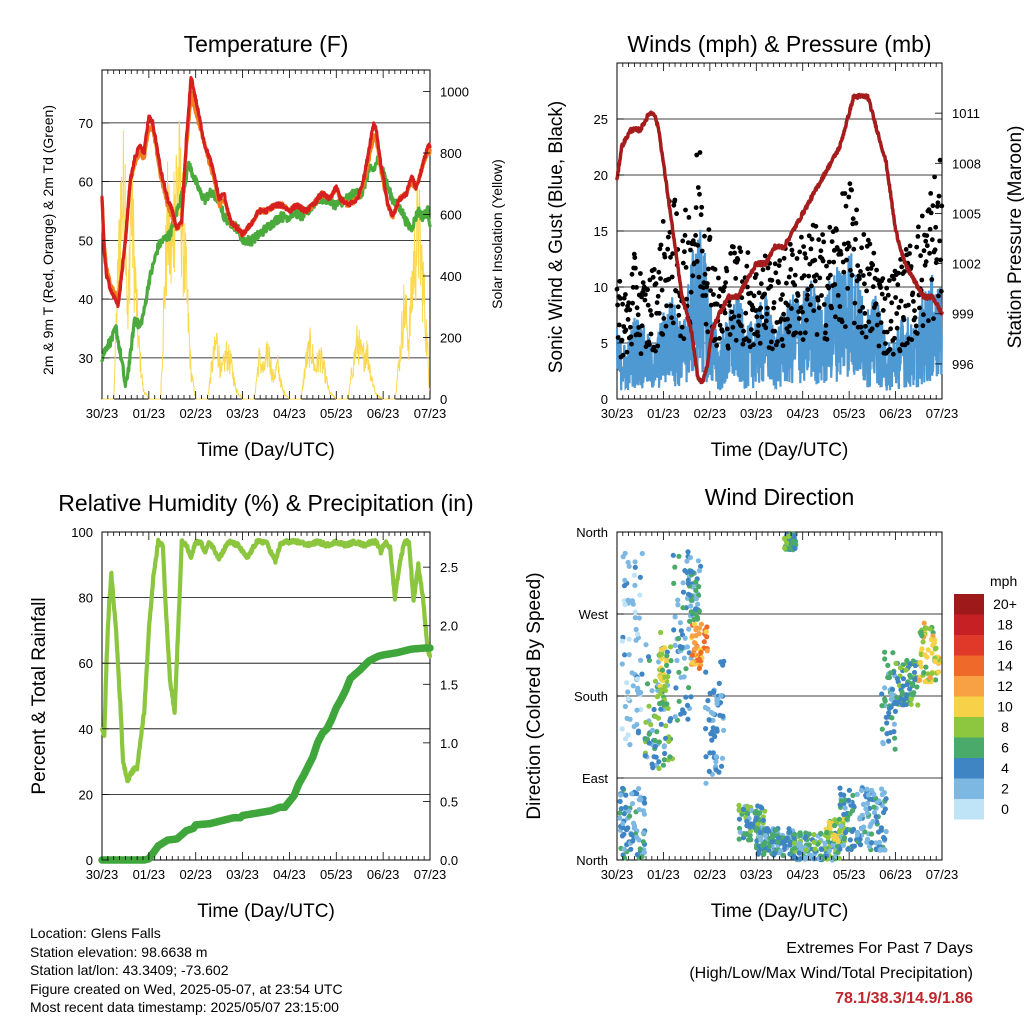 Image resolution: width=1024 pixels, height=1024 pixels. I want to click on humidity-y2-tick-label: 1.0, so click(449, 743).